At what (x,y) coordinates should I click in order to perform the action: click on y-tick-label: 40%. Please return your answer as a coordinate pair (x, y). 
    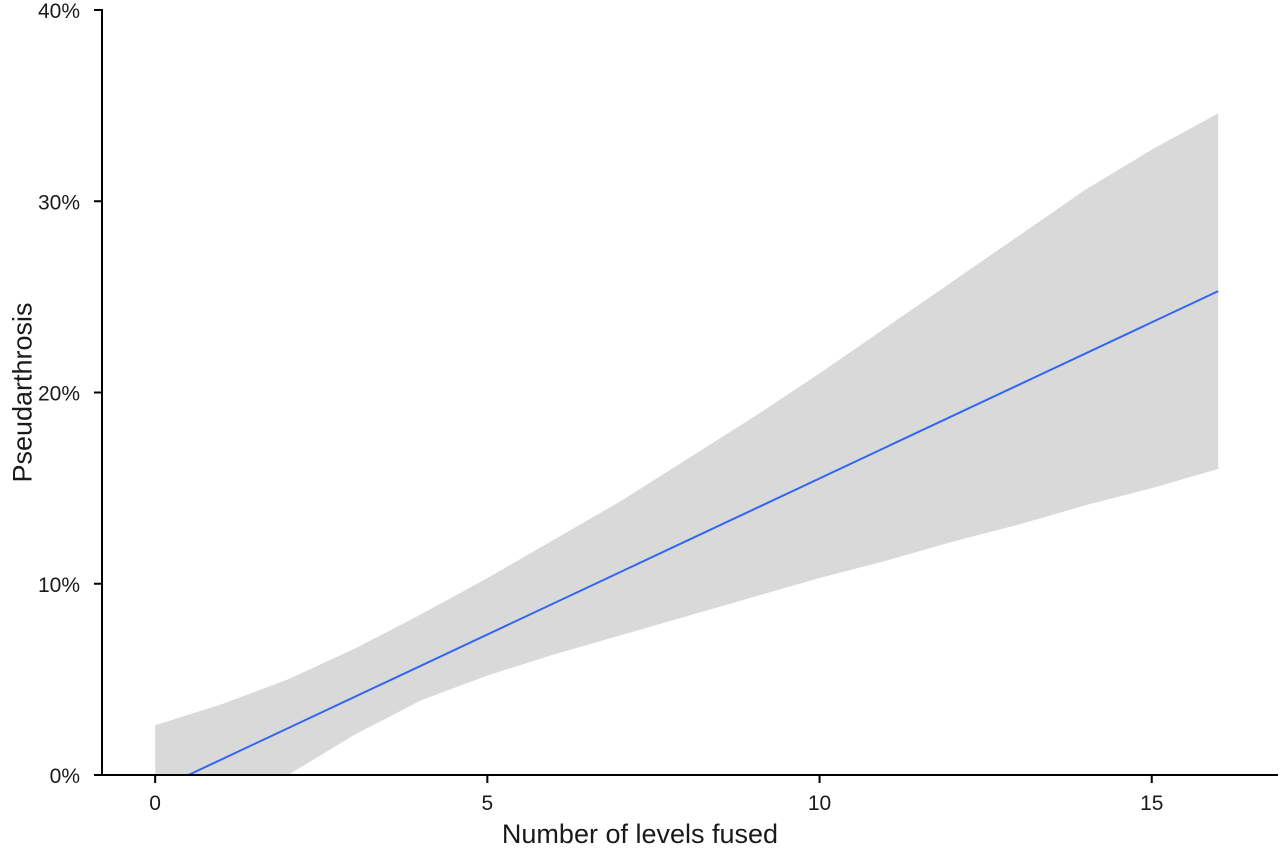
    Looking at the image, I should click on (59, 11).